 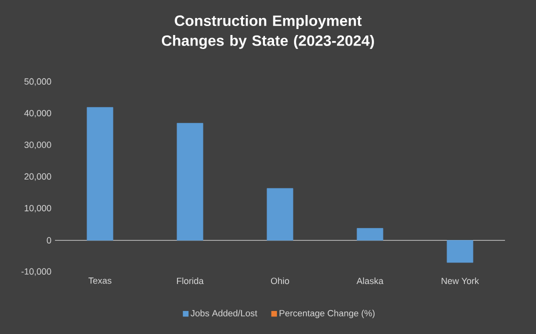 I want to click on chart-title: Construction Employment Changes by State (2023-2024), so click(x=268, y=32).